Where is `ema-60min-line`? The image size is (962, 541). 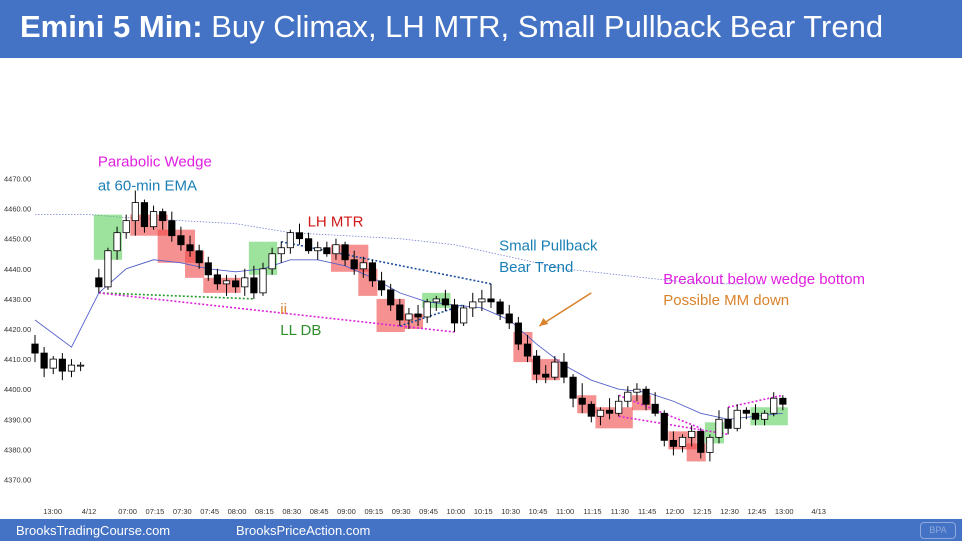 ema-60min-line is located at coordinates (400, 249).